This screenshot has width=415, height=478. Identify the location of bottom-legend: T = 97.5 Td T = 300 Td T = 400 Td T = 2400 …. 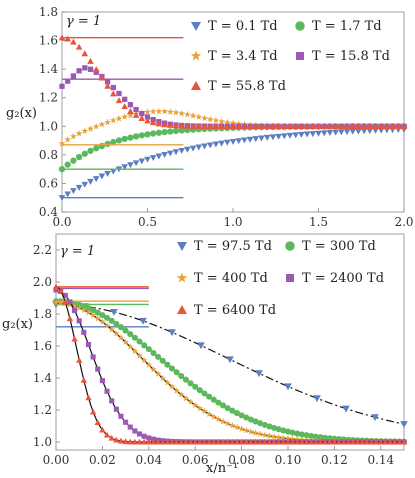
(280, 278).